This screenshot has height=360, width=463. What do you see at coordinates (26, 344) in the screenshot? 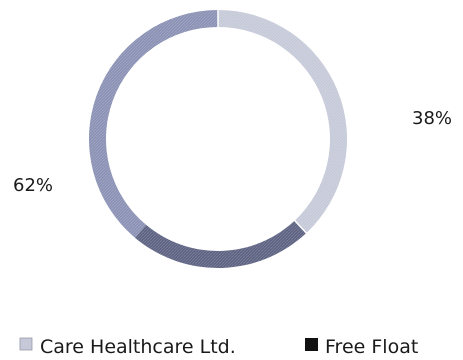
I see `legend-marker-care-healthcare` at bounding box center [26, 344].